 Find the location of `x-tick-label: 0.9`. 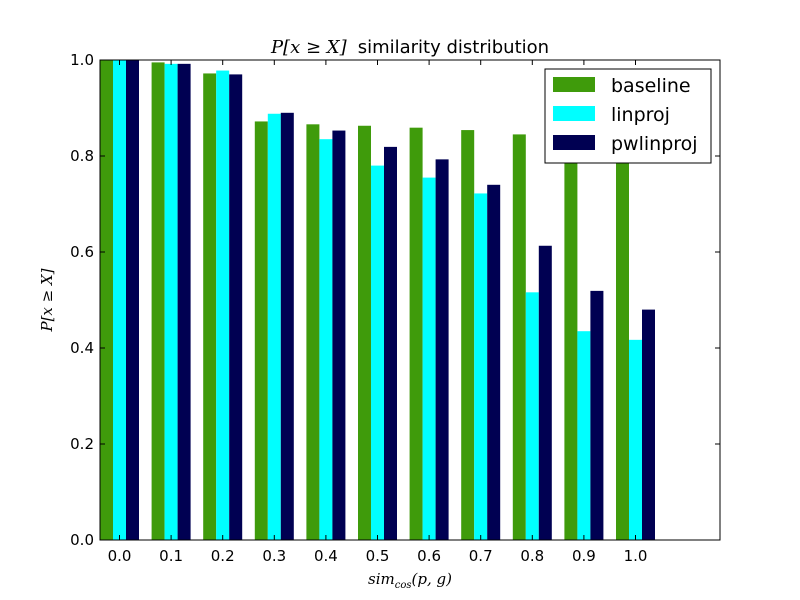

x-tick-label: 0.9 is located at coordinates (584, 556).